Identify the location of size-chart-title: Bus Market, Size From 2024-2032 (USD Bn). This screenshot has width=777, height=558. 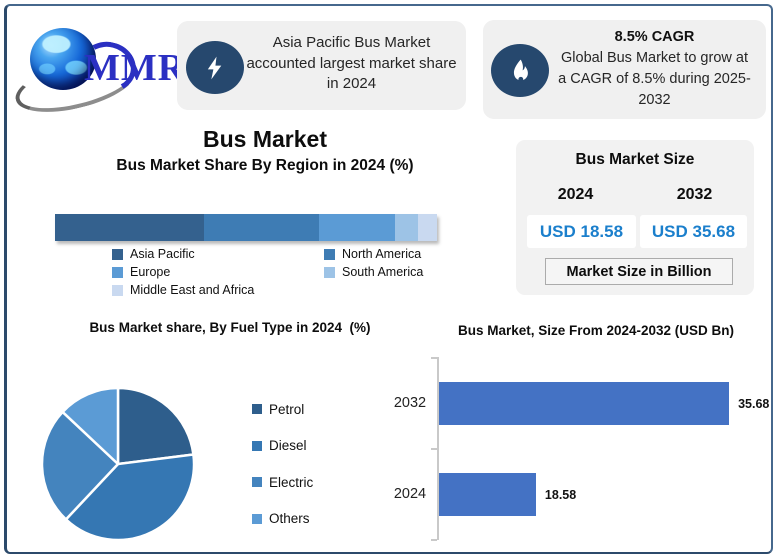
(596, 330).